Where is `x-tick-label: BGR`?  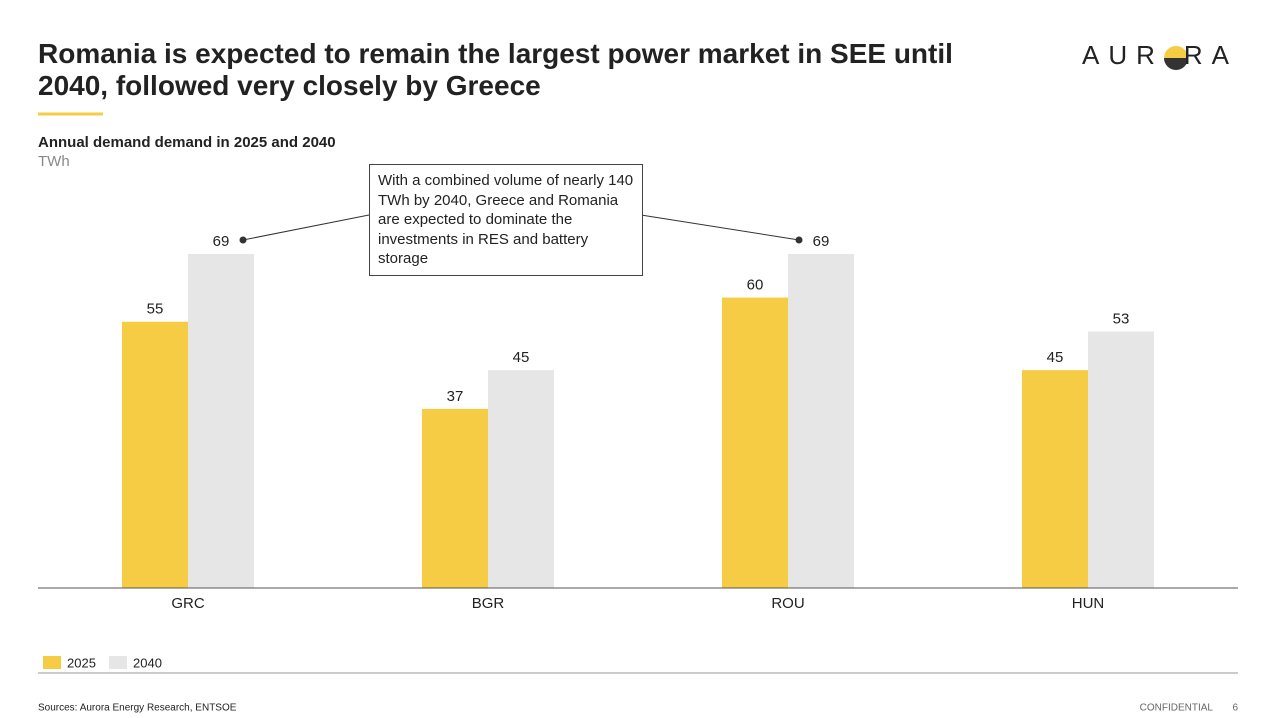 x-tick-label: BGR is located at coordinates (488, 603).